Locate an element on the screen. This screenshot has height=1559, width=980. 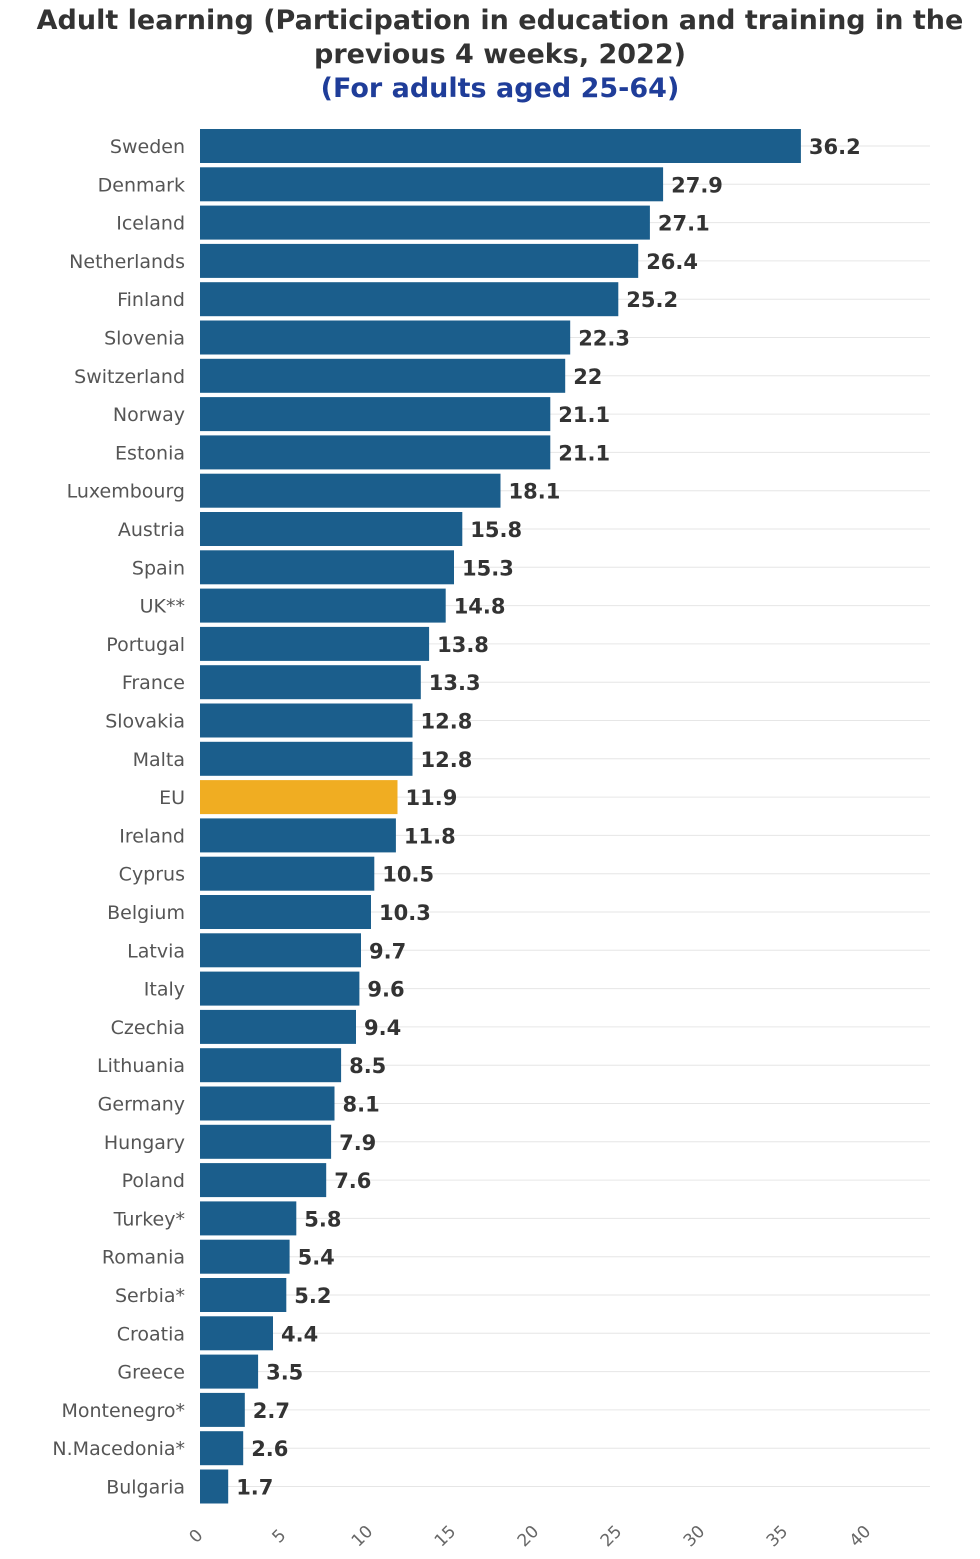
value-label: 1.7 is located at coordinates (254, 1488).